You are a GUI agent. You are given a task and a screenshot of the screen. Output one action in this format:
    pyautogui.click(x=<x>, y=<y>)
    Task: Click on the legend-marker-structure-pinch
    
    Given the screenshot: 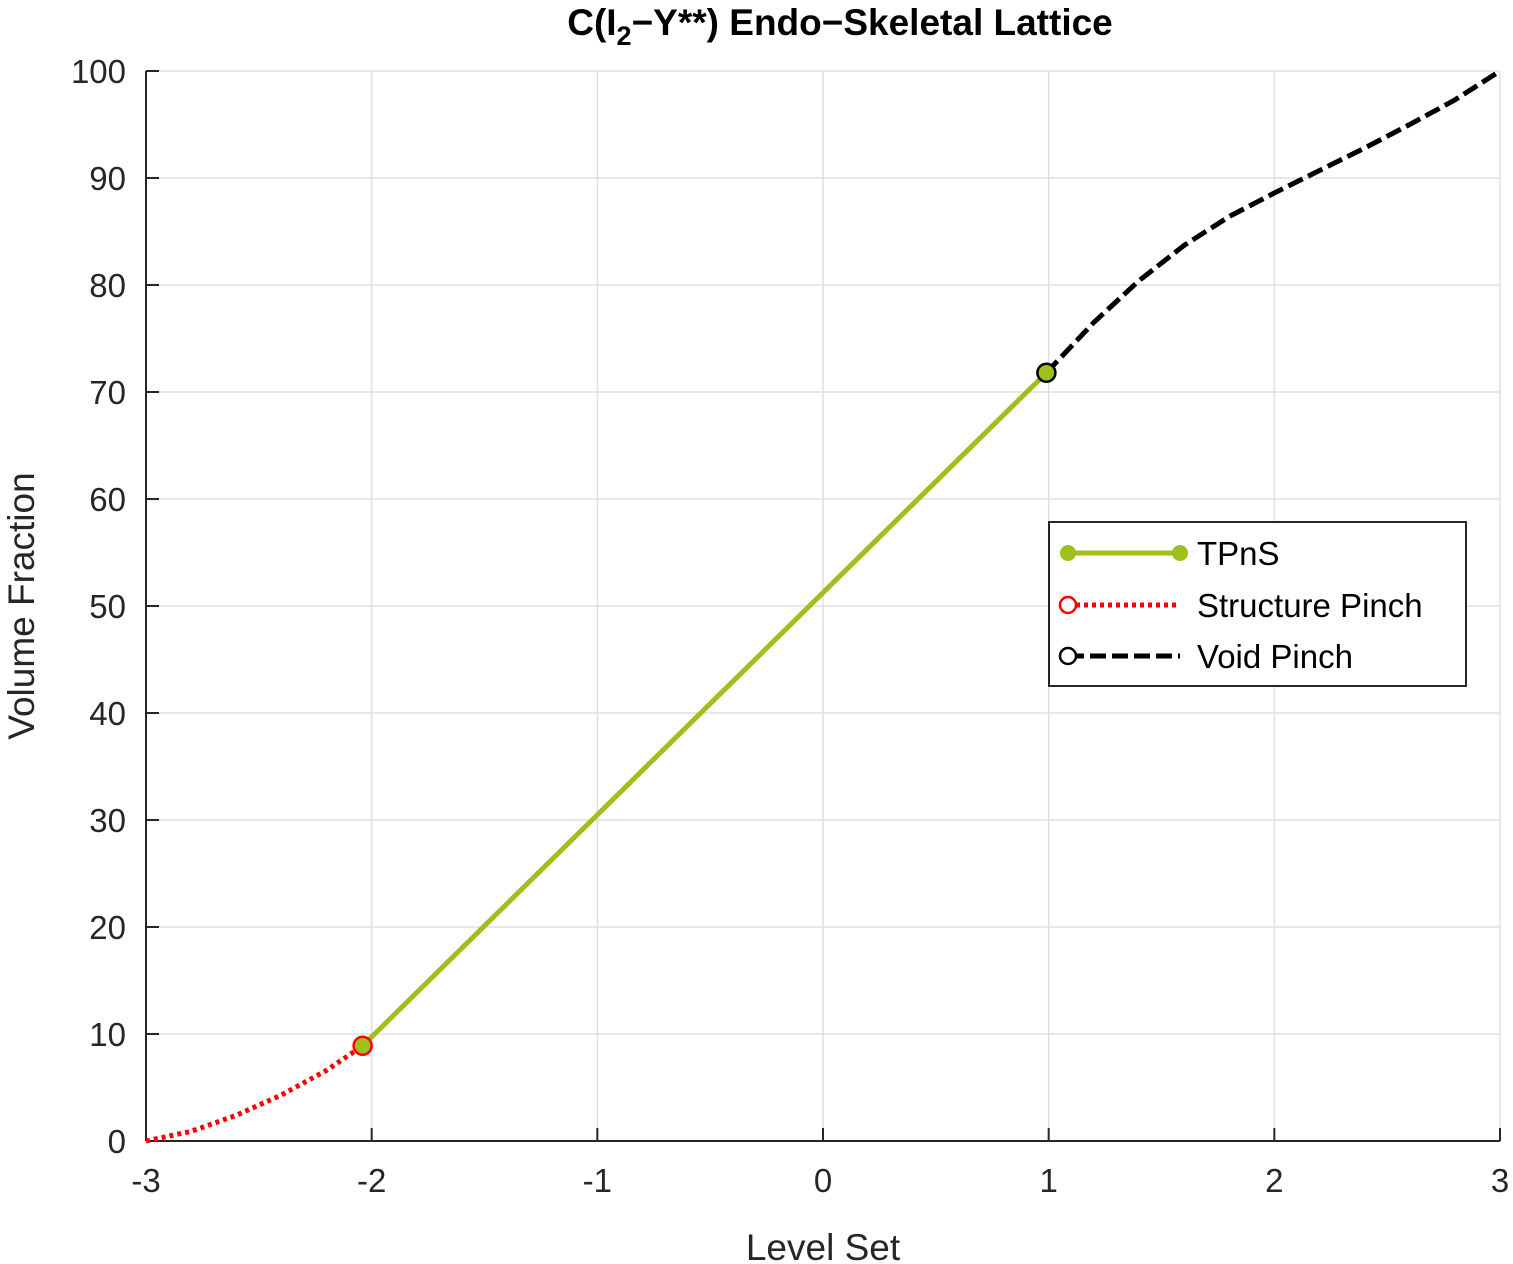 What is the action you would take?
    pyautogui.click(x=1068, y=605)
    